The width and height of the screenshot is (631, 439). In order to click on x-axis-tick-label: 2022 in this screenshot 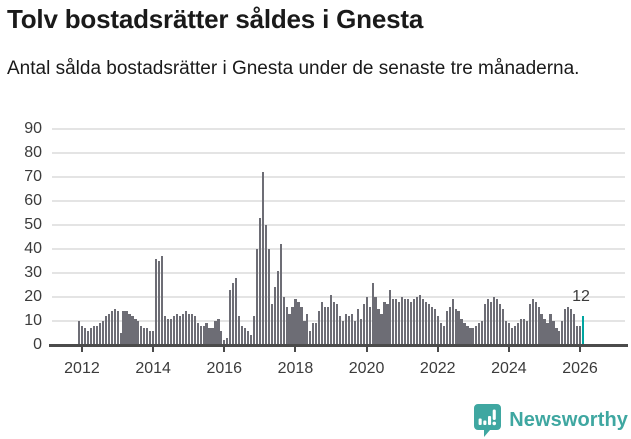, I will do `click(437, 368)`.